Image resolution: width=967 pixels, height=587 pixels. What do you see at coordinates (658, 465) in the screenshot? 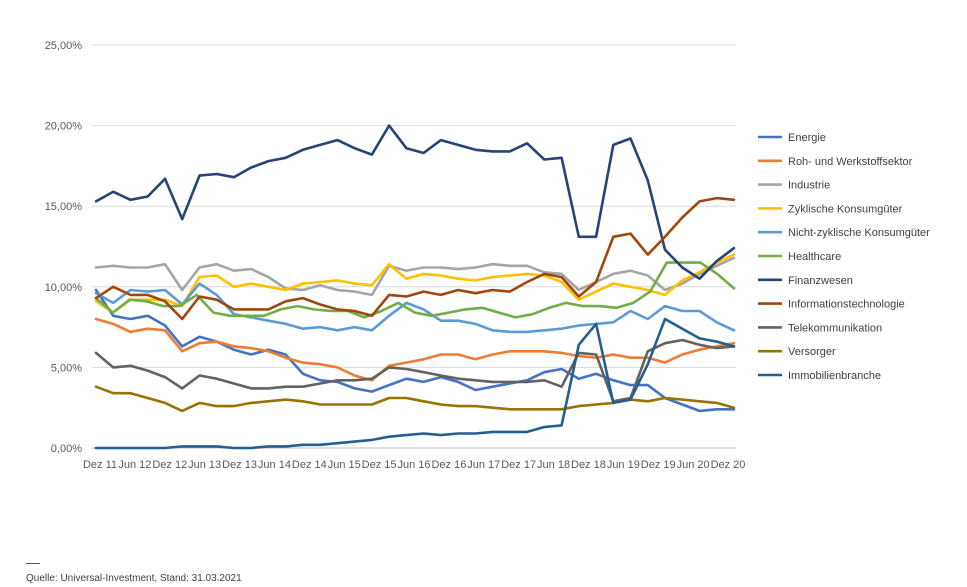
I see `x-tick-label: Dez 19` at bounding box center [658, 465].